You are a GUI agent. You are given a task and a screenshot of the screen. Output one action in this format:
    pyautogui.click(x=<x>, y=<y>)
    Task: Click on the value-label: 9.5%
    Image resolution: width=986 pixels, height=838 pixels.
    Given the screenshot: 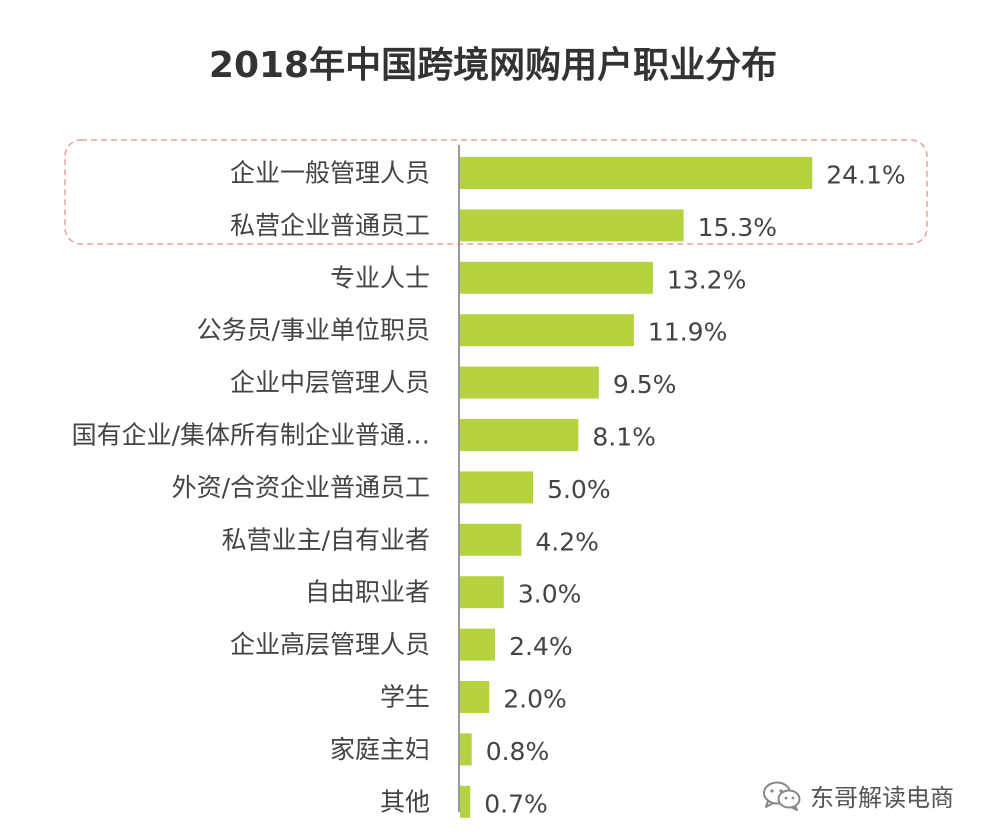 What is the action you would take?
    pyautogui.click(x=645, y=384)
    